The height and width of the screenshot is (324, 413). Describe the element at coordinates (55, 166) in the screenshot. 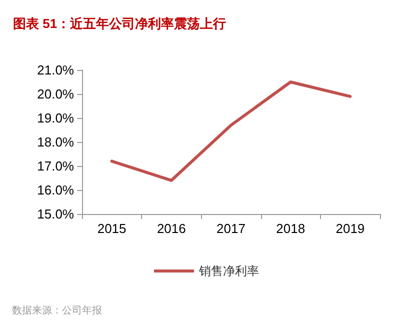

I see `y-tick-label: 17.0%` at that location.